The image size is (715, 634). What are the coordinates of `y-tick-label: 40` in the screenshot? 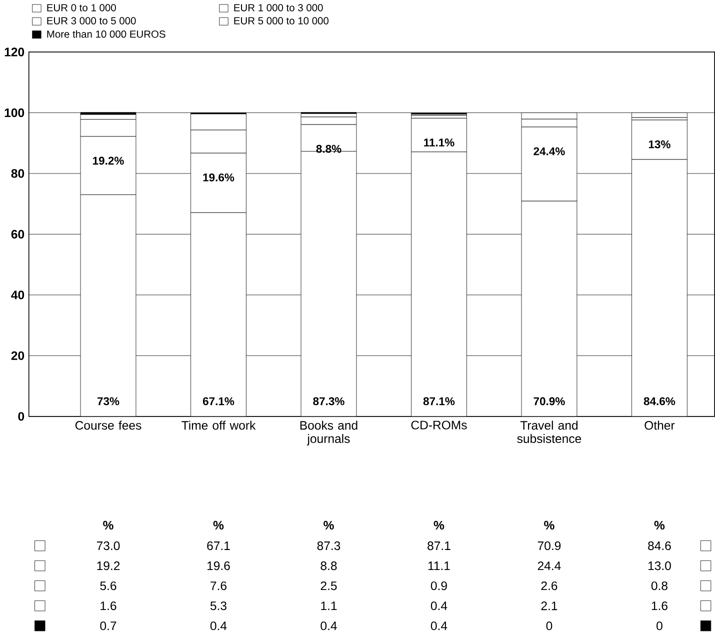 It's located at (17, 295).